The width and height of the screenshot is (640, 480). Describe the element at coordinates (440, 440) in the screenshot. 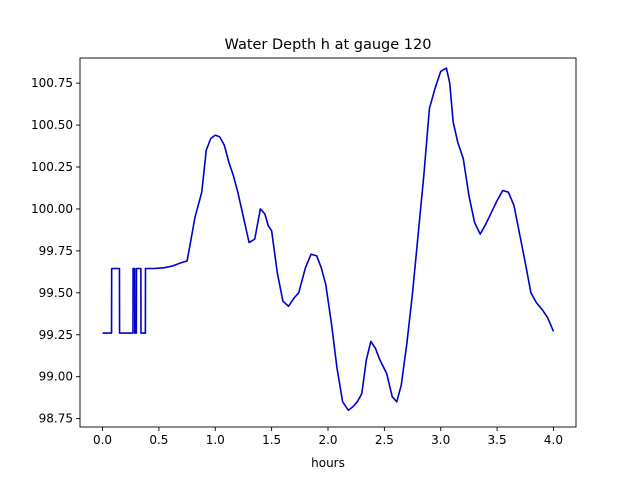

I see `x-tick-label: 3.0` at that location.